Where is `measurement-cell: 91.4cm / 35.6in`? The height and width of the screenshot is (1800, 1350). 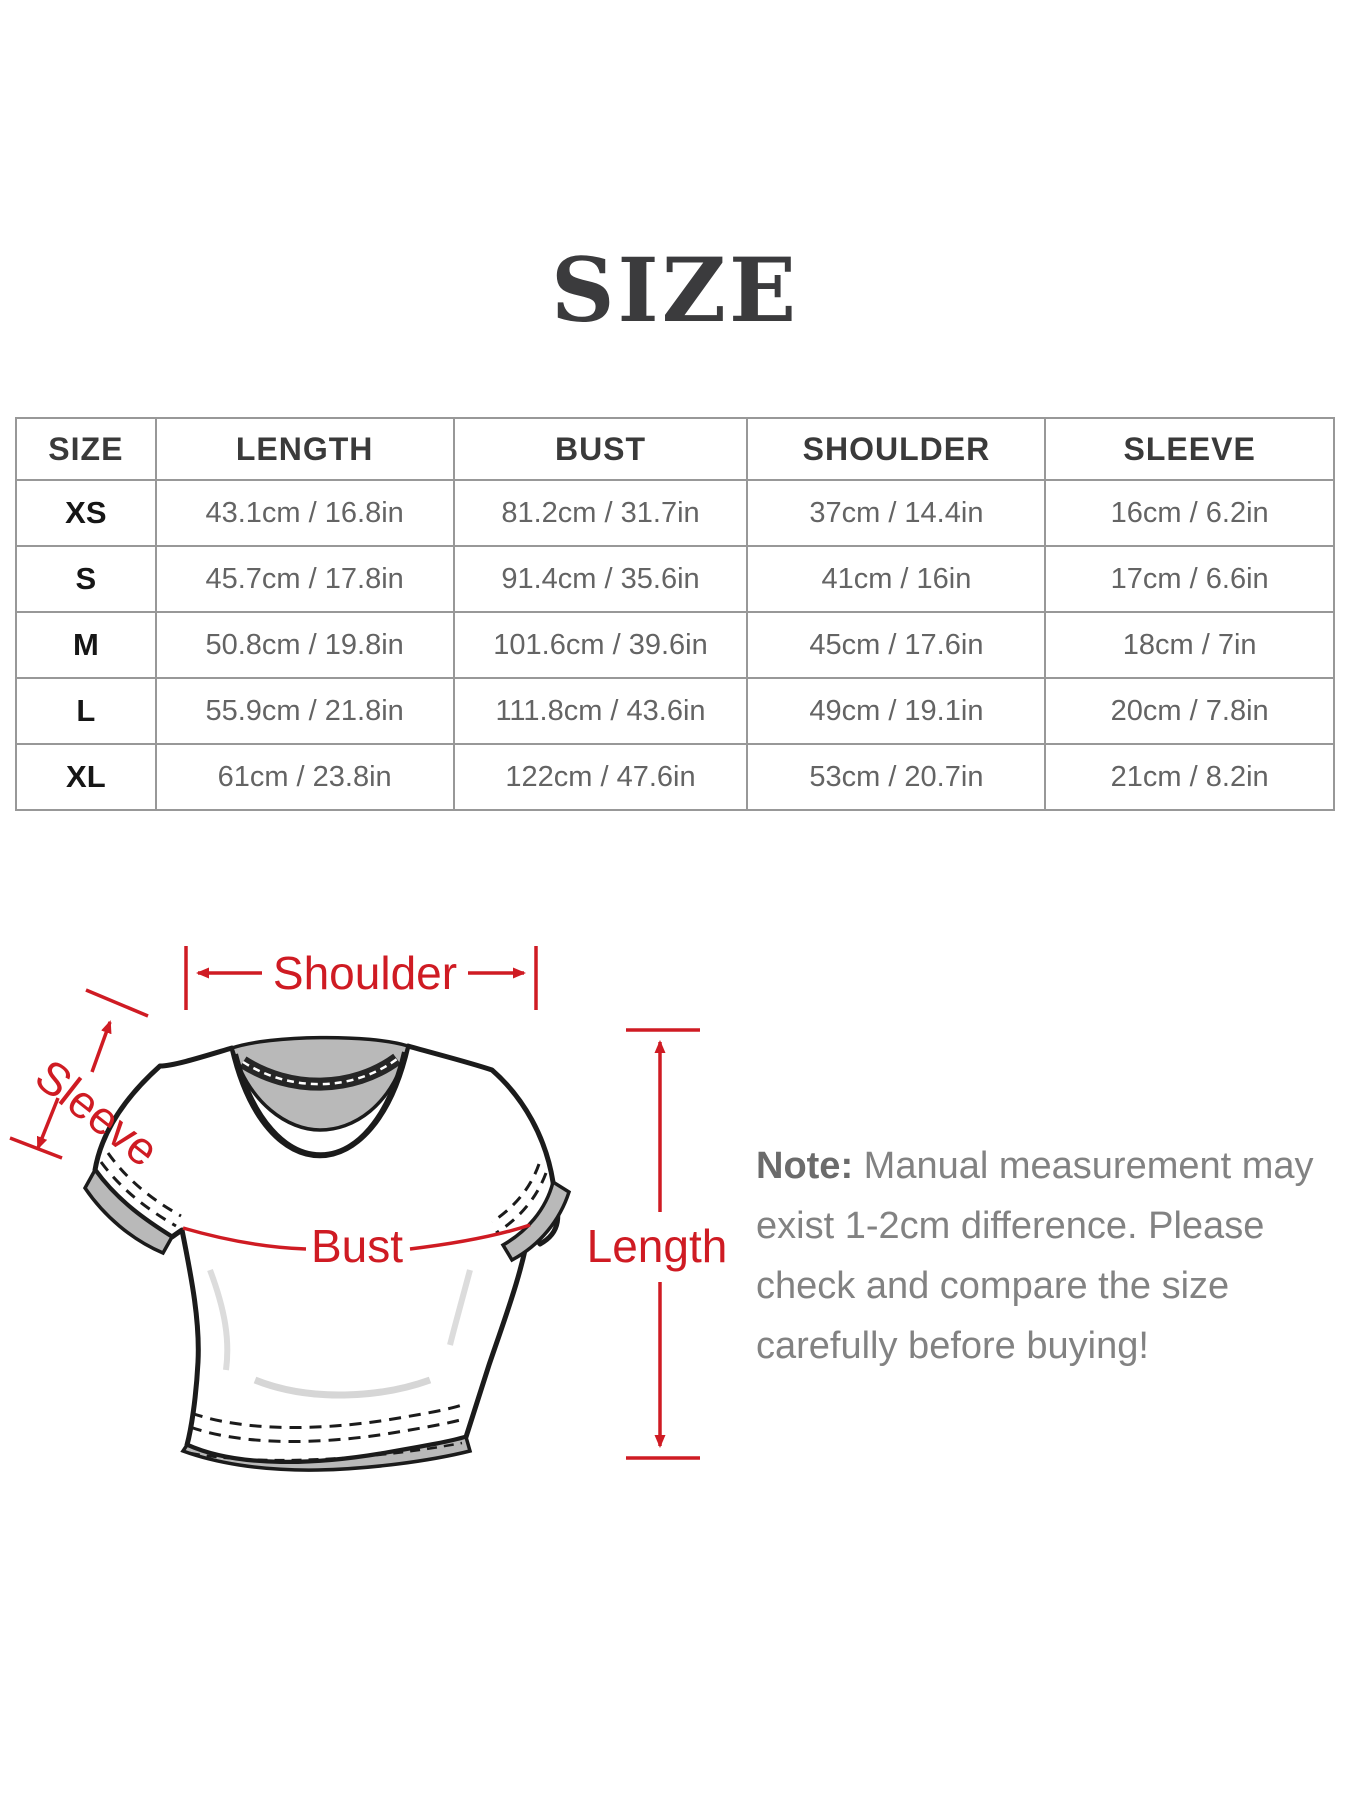
measurement-cell: 91.4cm / 35.6in is located at coordinates (600, 579).